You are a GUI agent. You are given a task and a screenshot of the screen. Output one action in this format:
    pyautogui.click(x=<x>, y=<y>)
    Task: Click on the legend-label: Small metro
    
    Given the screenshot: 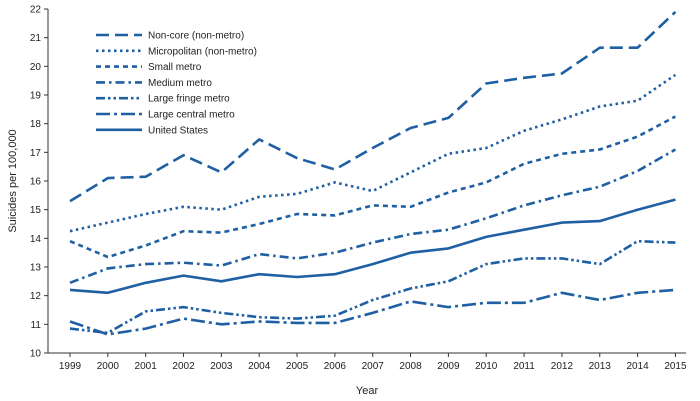 What is the action you would take?
    pyautogui.click(x=175, y=67)
    